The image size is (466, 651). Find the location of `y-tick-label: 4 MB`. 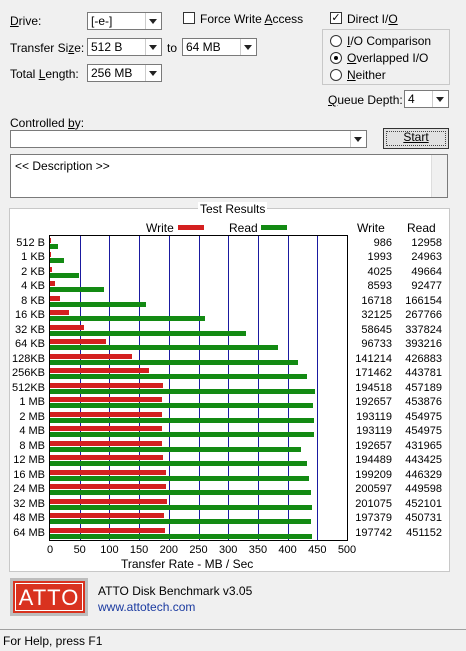

y-tick-label: 4 MB is located at coordinates (32, 431).